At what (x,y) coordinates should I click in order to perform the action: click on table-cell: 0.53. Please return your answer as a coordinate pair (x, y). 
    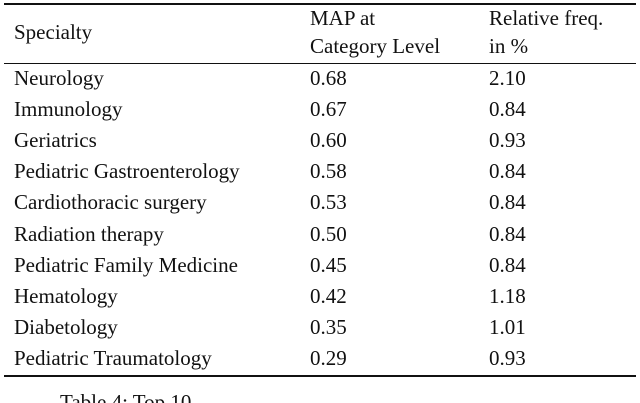
    Looking at the image, I should click on (328, 202).